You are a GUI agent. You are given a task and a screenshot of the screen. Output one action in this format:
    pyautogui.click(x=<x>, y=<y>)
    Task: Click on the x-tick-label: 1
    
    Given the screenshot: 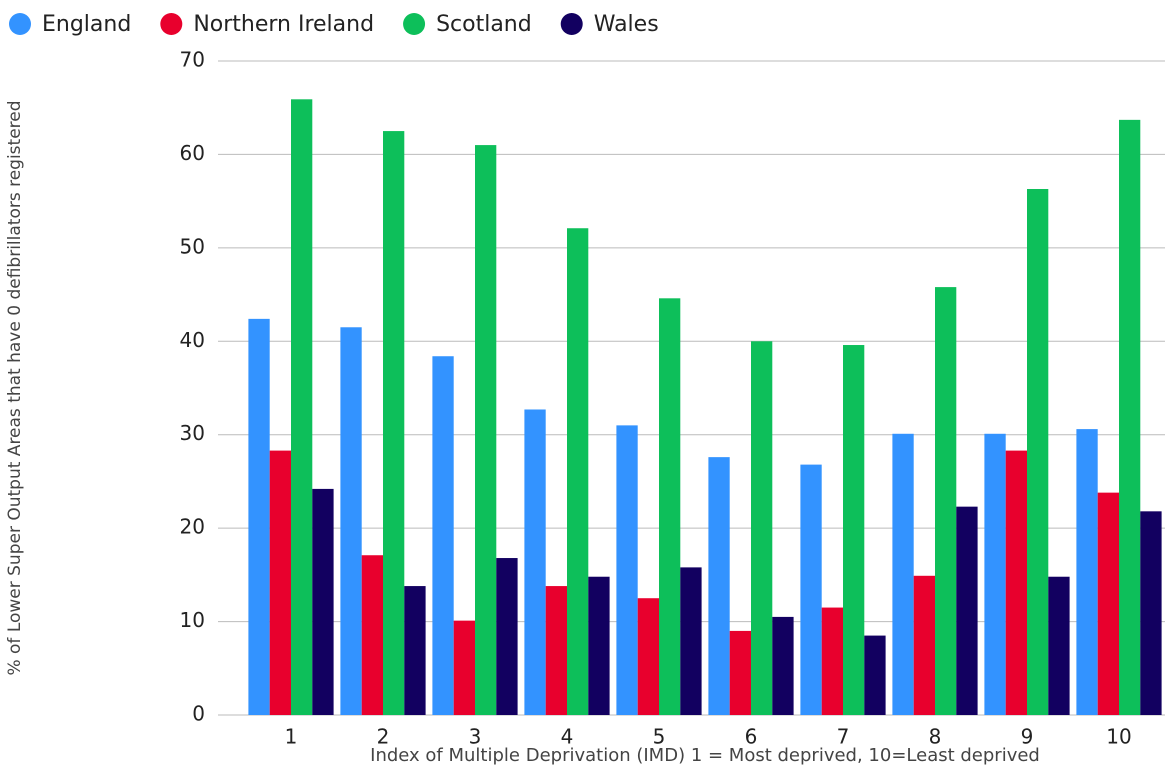 What is the action you would take?
    pyautogui.click(x=291, y=737)
    